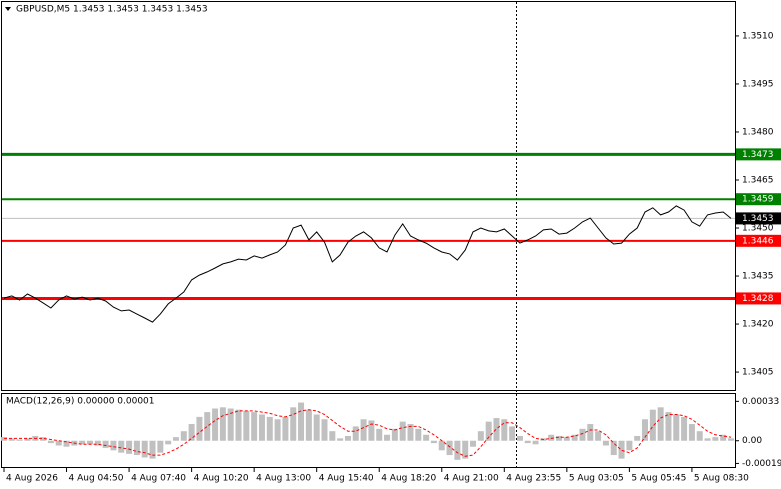 The image size is (781, 489). I want to click on signal-line, so click(368, 433).